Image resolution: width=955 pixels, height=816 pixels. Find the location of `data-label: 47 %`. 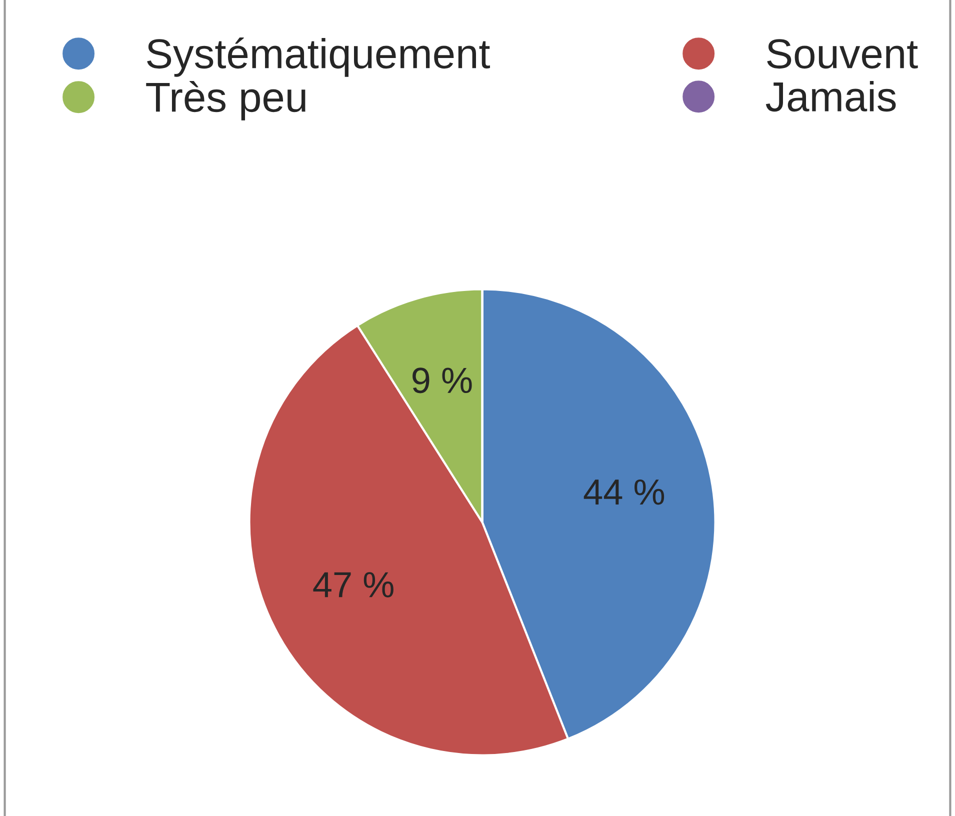

data-label: 47 % is located at coordinates (353, 585).